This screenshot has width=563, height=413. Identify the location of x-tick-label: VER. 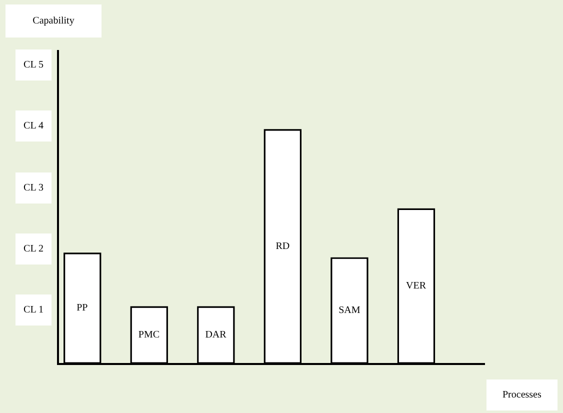
(416, 286).